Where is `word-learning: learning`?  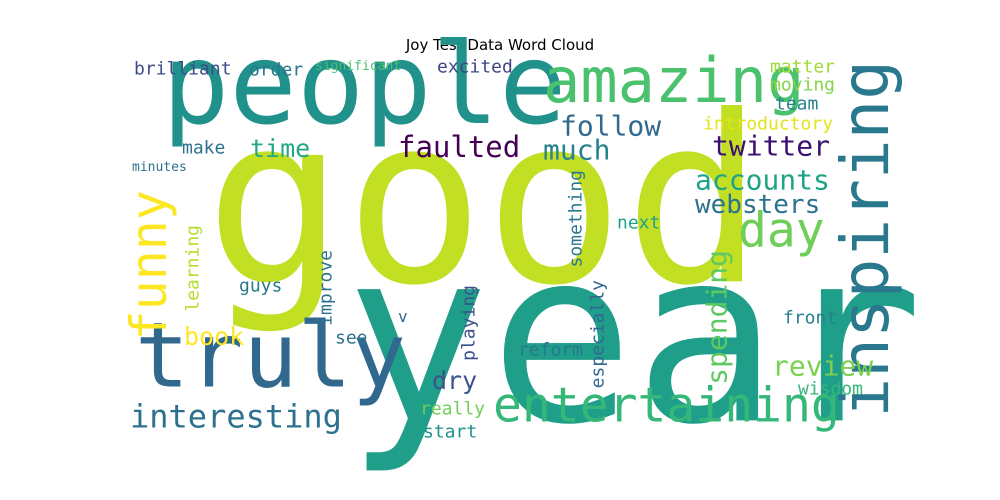 word-learning: learning is located at coordinates (193, 268).